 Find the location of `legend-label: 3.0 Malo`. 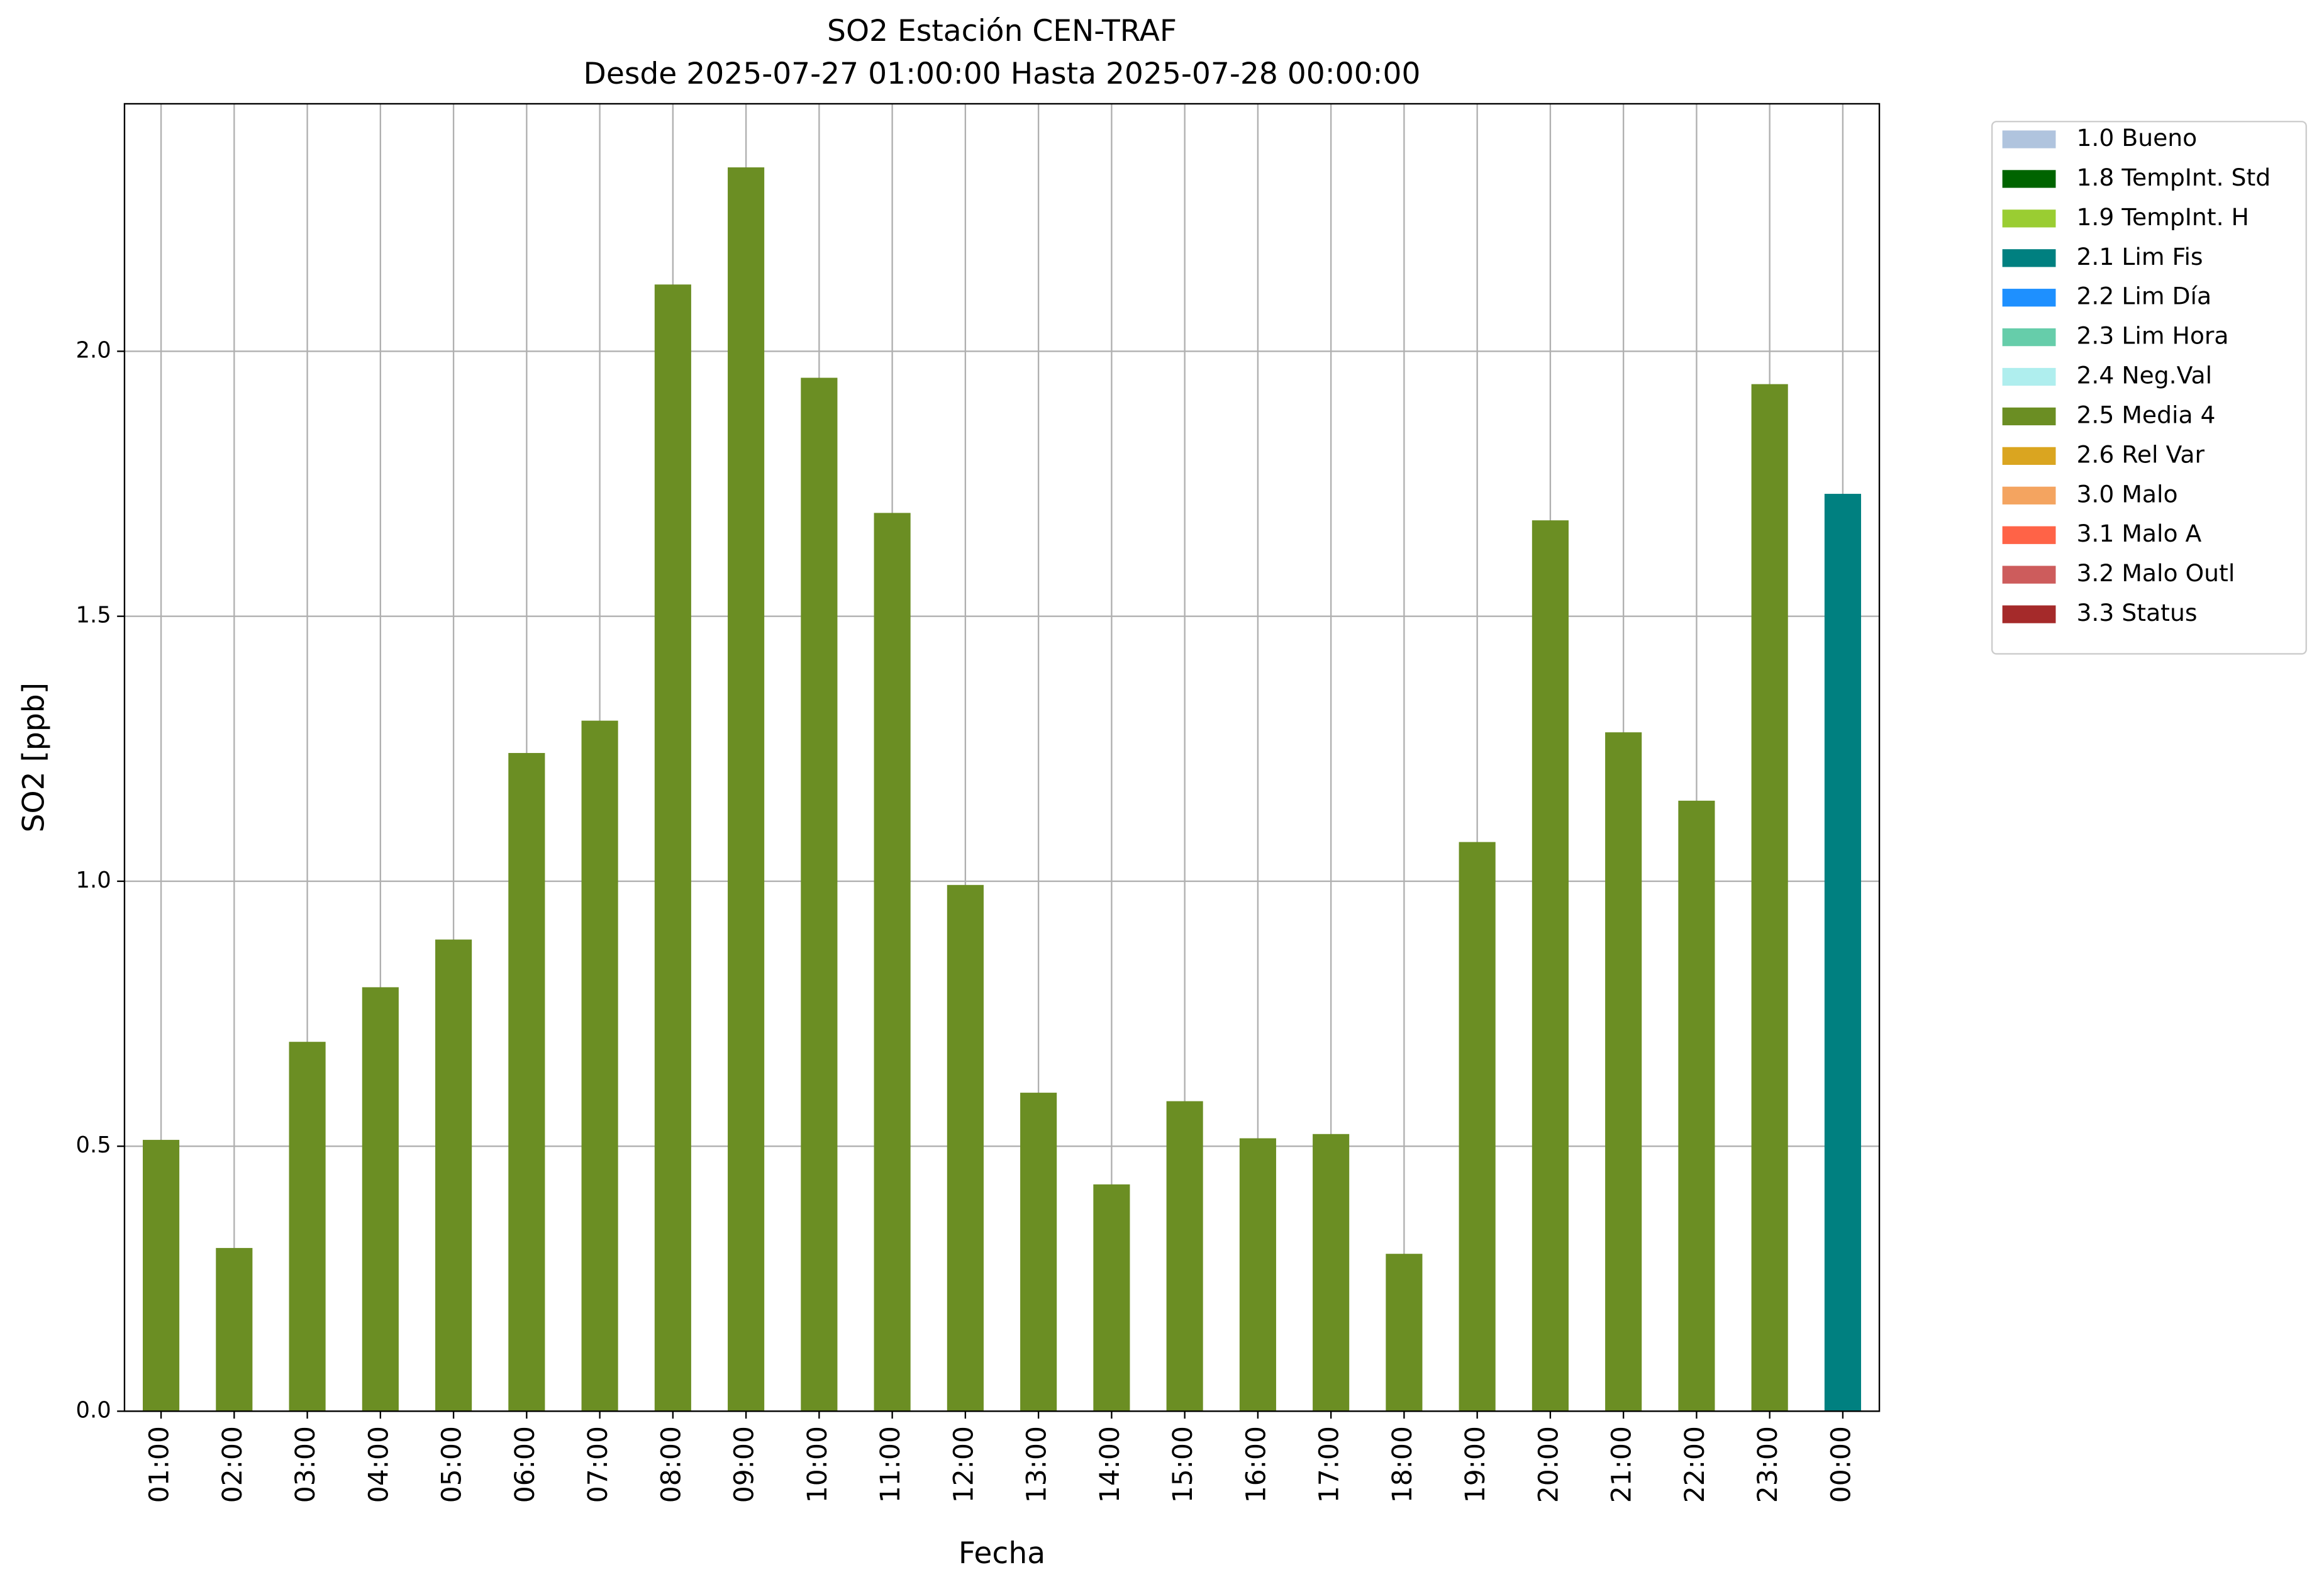

legend-label: 3.0 Malo is located at coordinates (2126, 494).